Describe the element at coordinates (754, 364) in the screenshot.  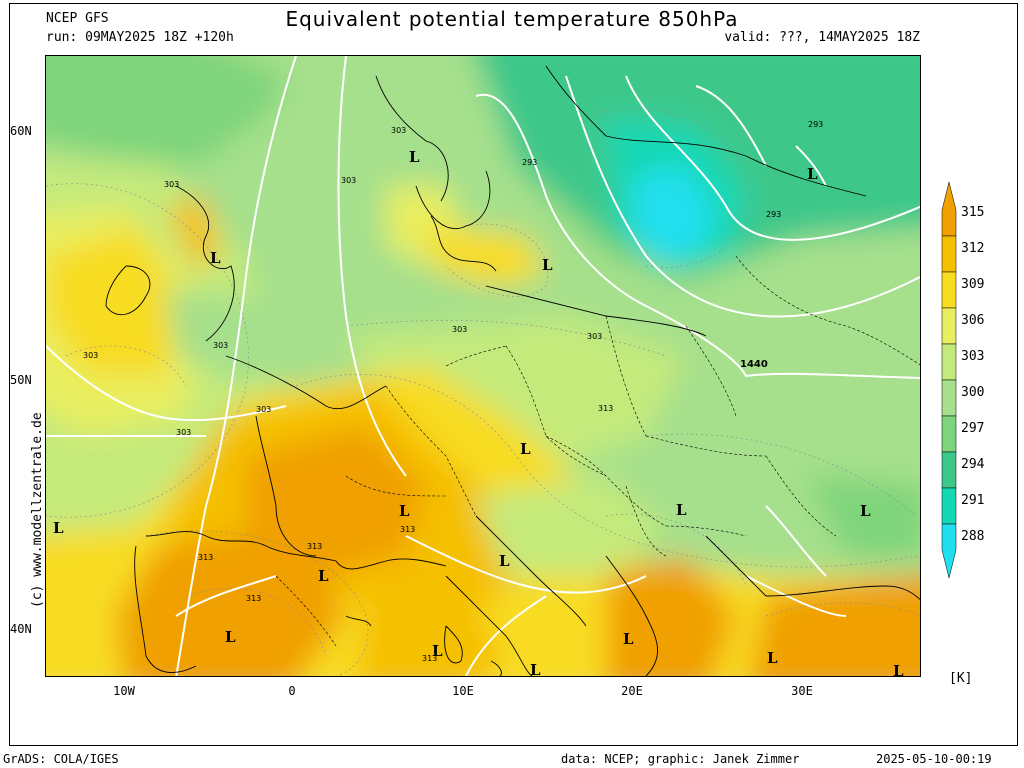
I see `contour-label: 1440` at that location.